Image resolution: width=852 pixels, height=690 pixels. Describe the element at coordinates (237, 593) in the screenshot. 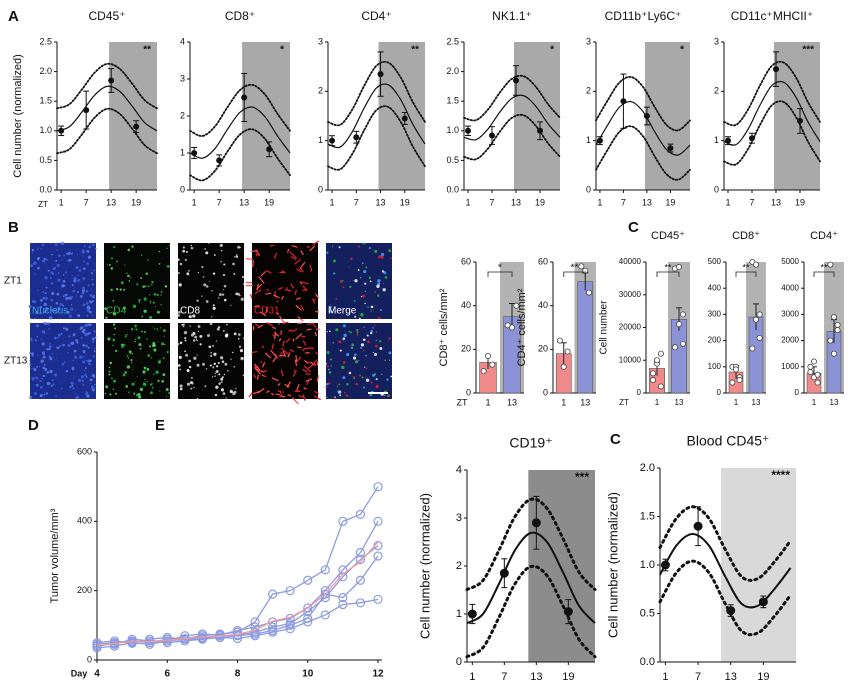

I see `series-line` at that location.